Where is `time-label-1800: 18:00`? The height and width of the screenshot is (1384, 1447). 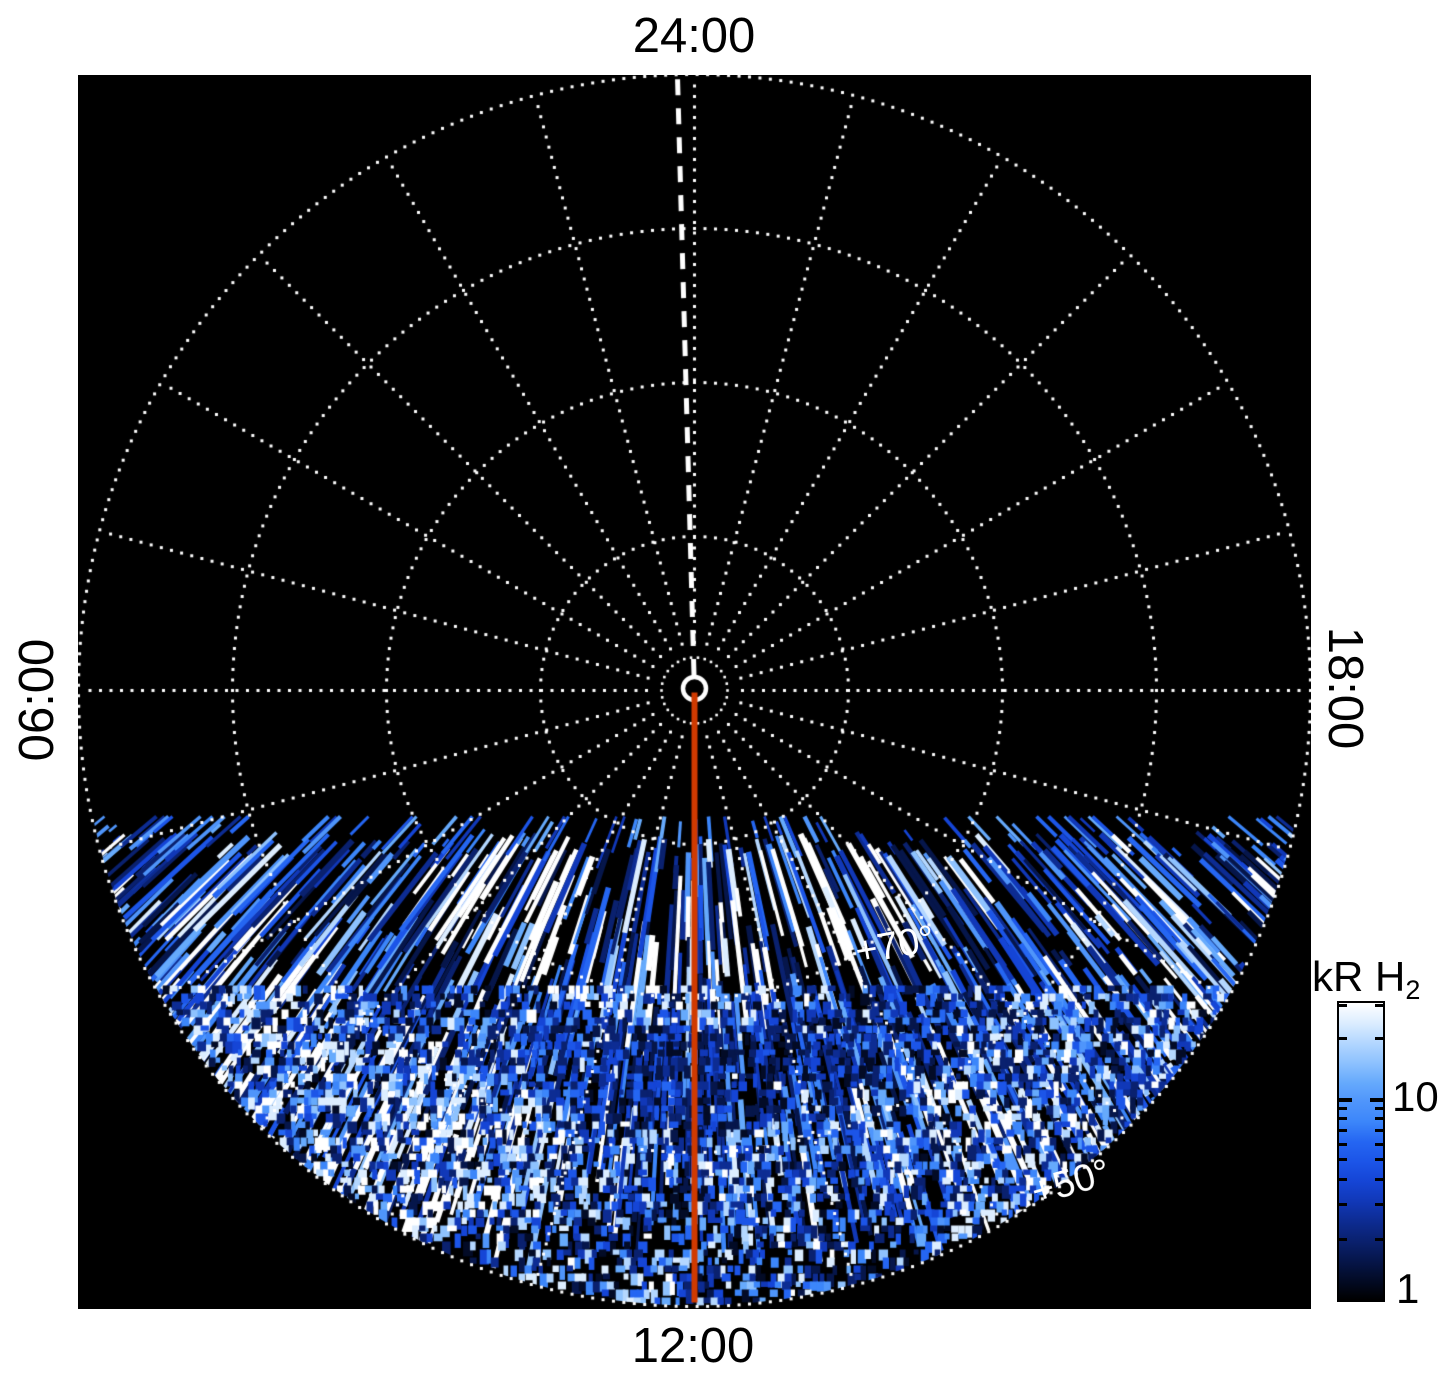
time-label-1800: 18:00 is located at coordinates (1345, 688).